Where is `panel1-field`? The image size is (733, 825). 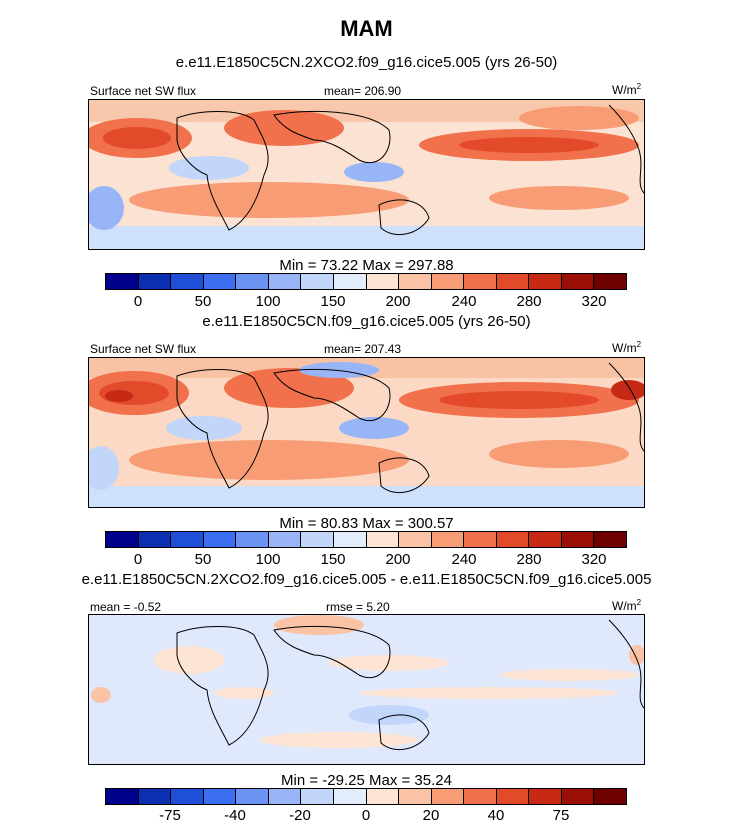 panel1-field is located at coordinates (366, 174).